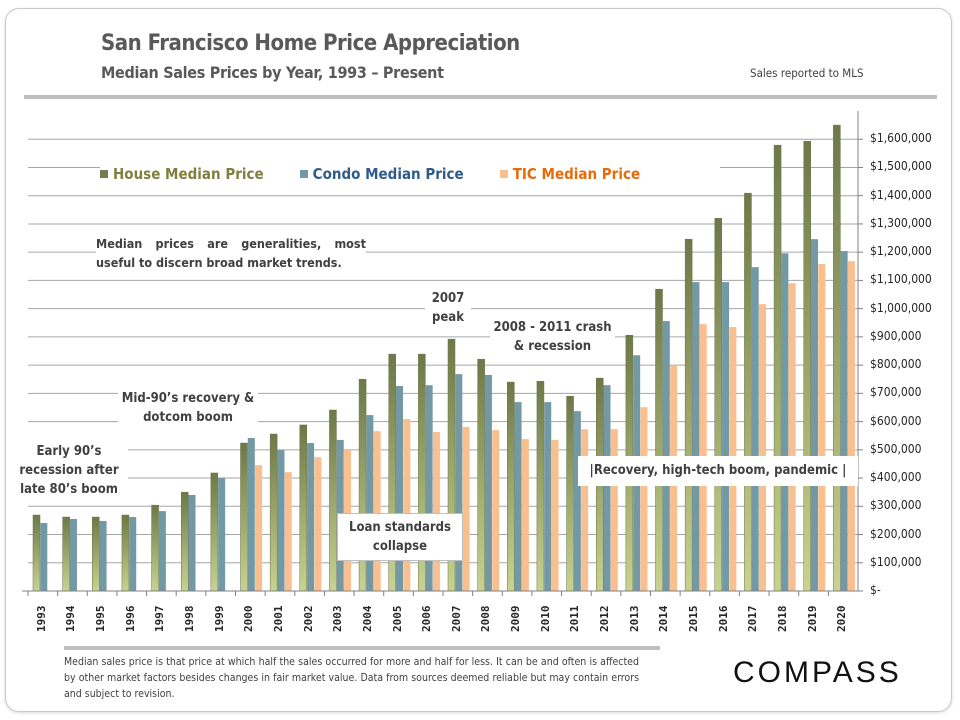  Describe the element at coordinates (548, 496) in the screenshot. I see `condo-bar-2010` at that location.